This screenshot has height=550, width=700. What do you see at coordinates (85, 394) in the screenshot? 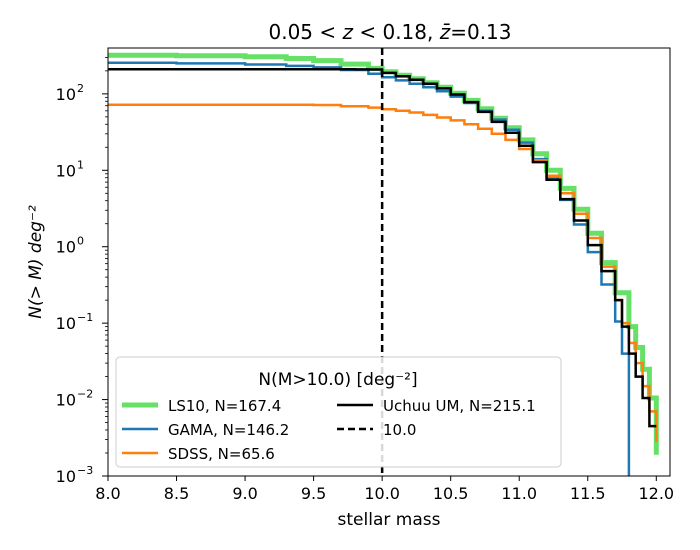
I see `y-tick-exponent: −2` at bounding box center [85, 394].